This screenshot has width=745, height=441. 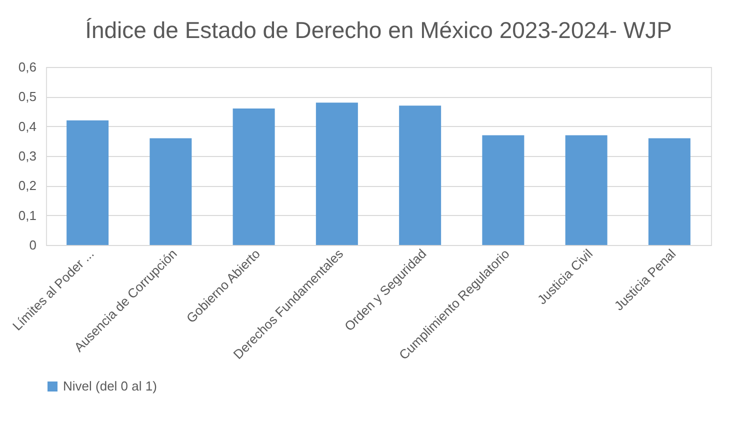 I want to click on y-tick-label: 0,2, so click(x=27, y=186).